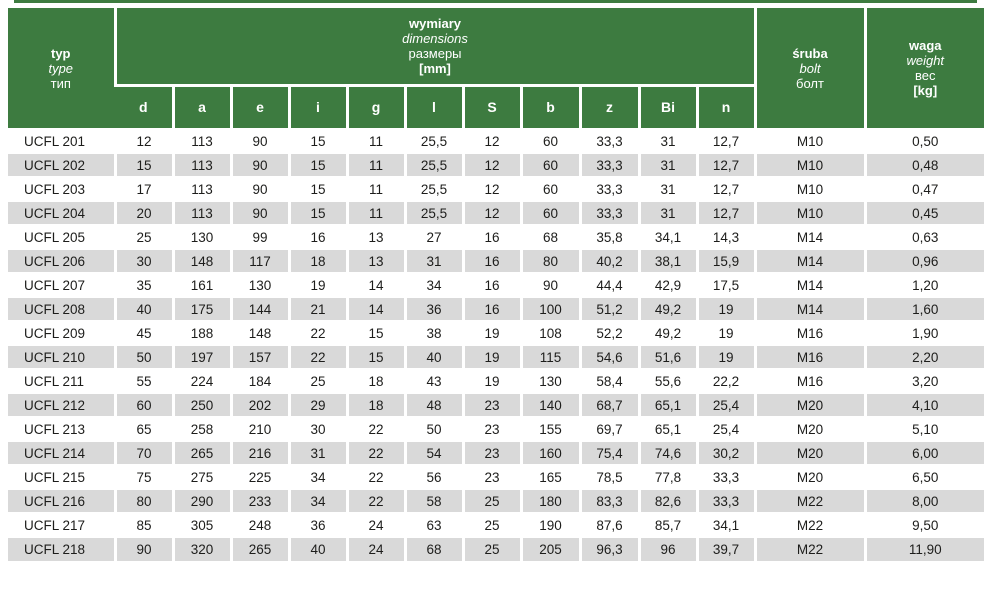 Image resolution: width=986 pixels, height=613 pixels. What do you see at coordinates (667, 284) in the screenshot?
I see `dim-Bi-cell: 42,9` at bounding box center [667, 284].